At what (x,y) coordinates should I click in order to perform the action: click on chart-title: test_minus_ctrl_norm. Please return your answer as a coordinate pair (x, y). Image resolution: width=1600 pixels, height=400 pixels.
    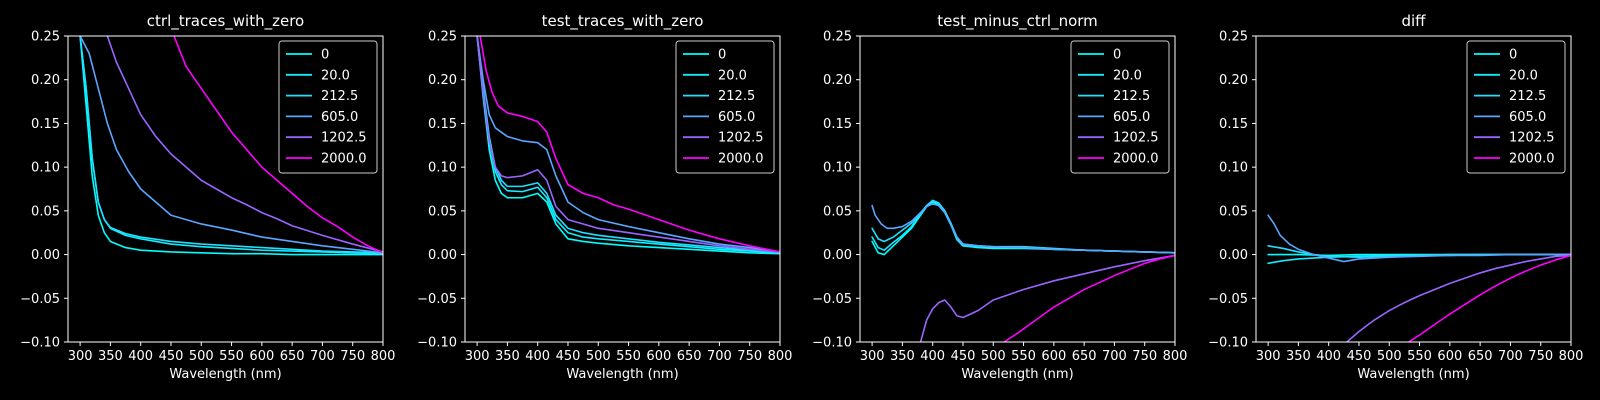
    Looking at the image, I should click on (1017, 21).